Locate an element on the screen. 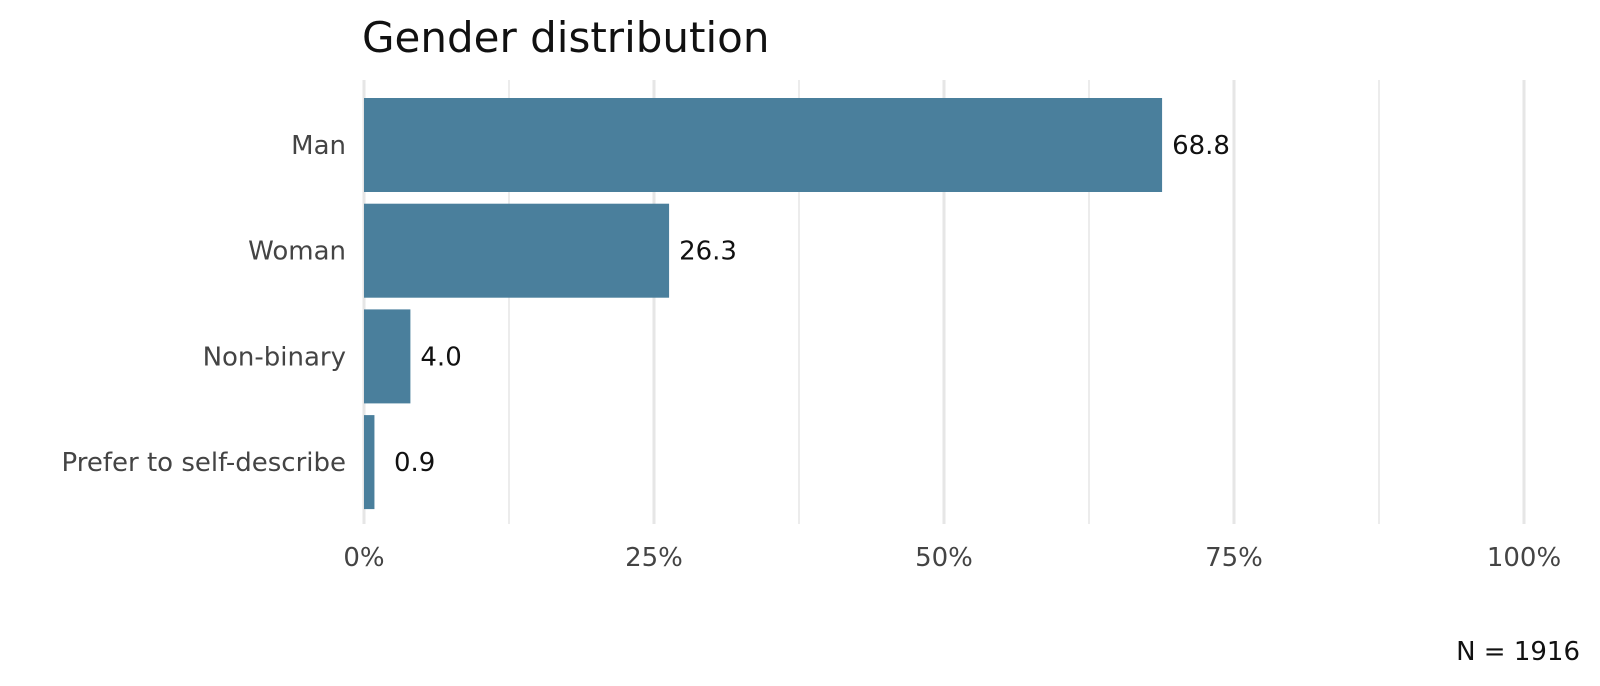  value-label: 0.9 is located at coordinates (414, 463).